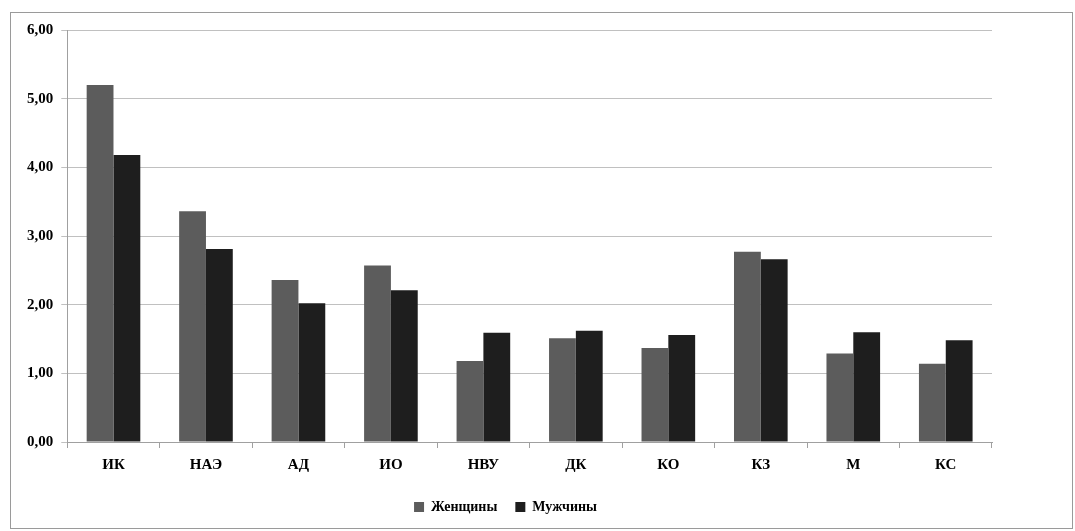 This screenshot has width=1075, height=531. I want to click on y-tick-label: 6,00, so click(40, 28).